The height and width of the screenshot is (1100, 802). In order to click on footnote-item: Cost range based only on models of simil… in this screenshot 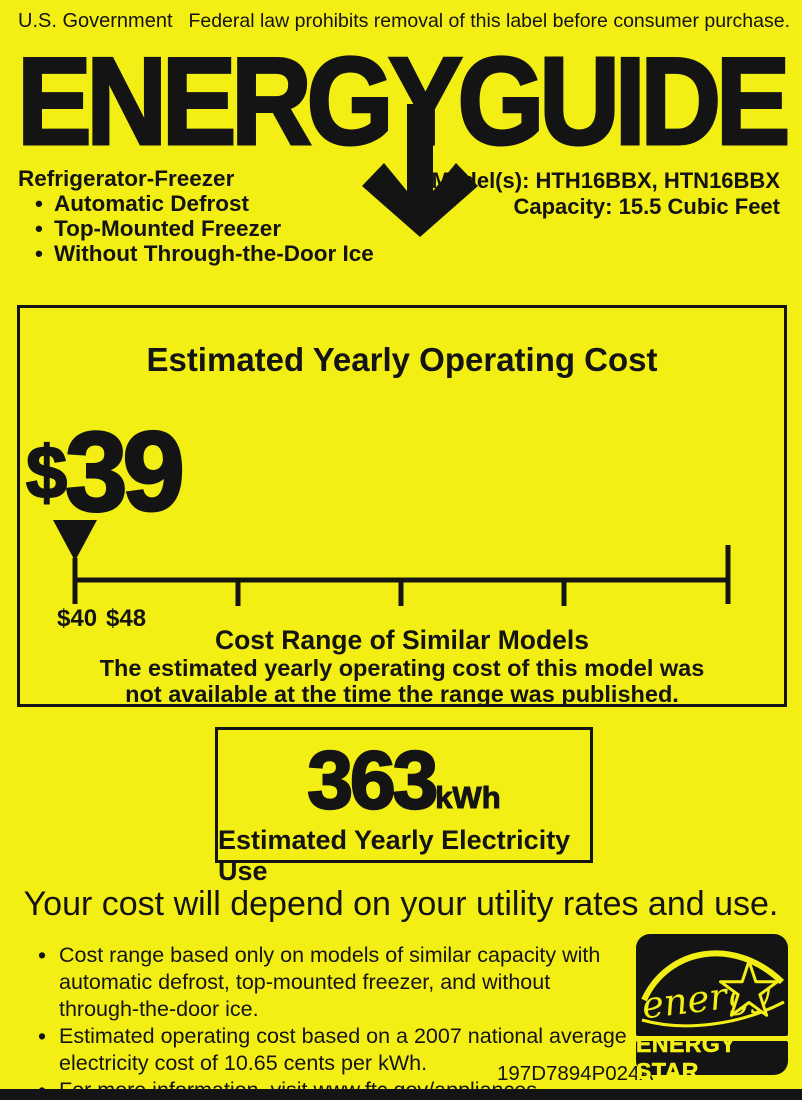, I will do `click(333, 982)`.